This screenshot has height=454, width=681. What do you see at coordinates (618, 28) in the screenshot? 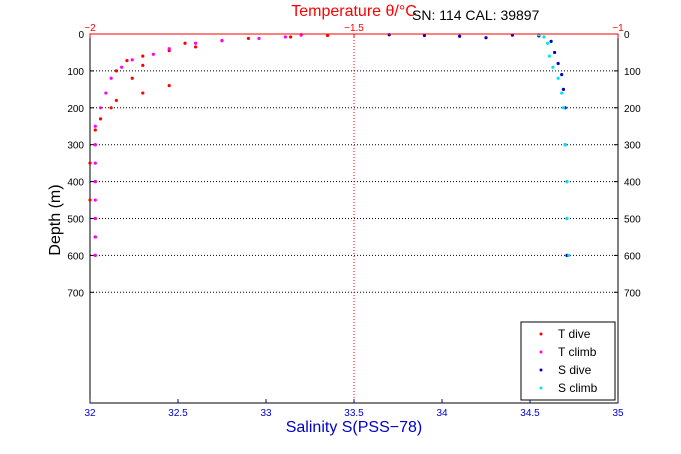
I see `temperature-tick-label: −1` at bounding box center [618, 28].